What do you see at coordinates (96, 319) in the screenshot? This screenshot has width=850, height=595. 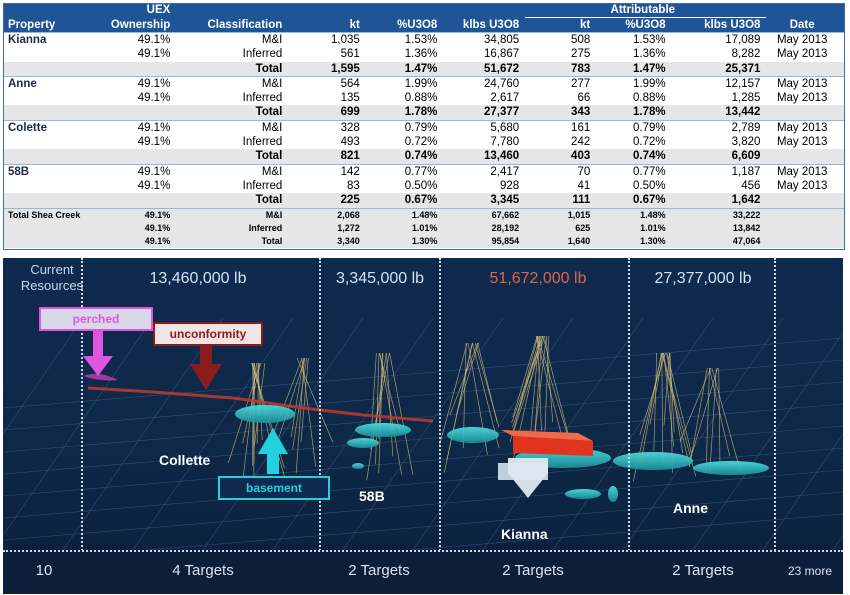 I see `perched-callout: perched` at bounding box center [96, 319].